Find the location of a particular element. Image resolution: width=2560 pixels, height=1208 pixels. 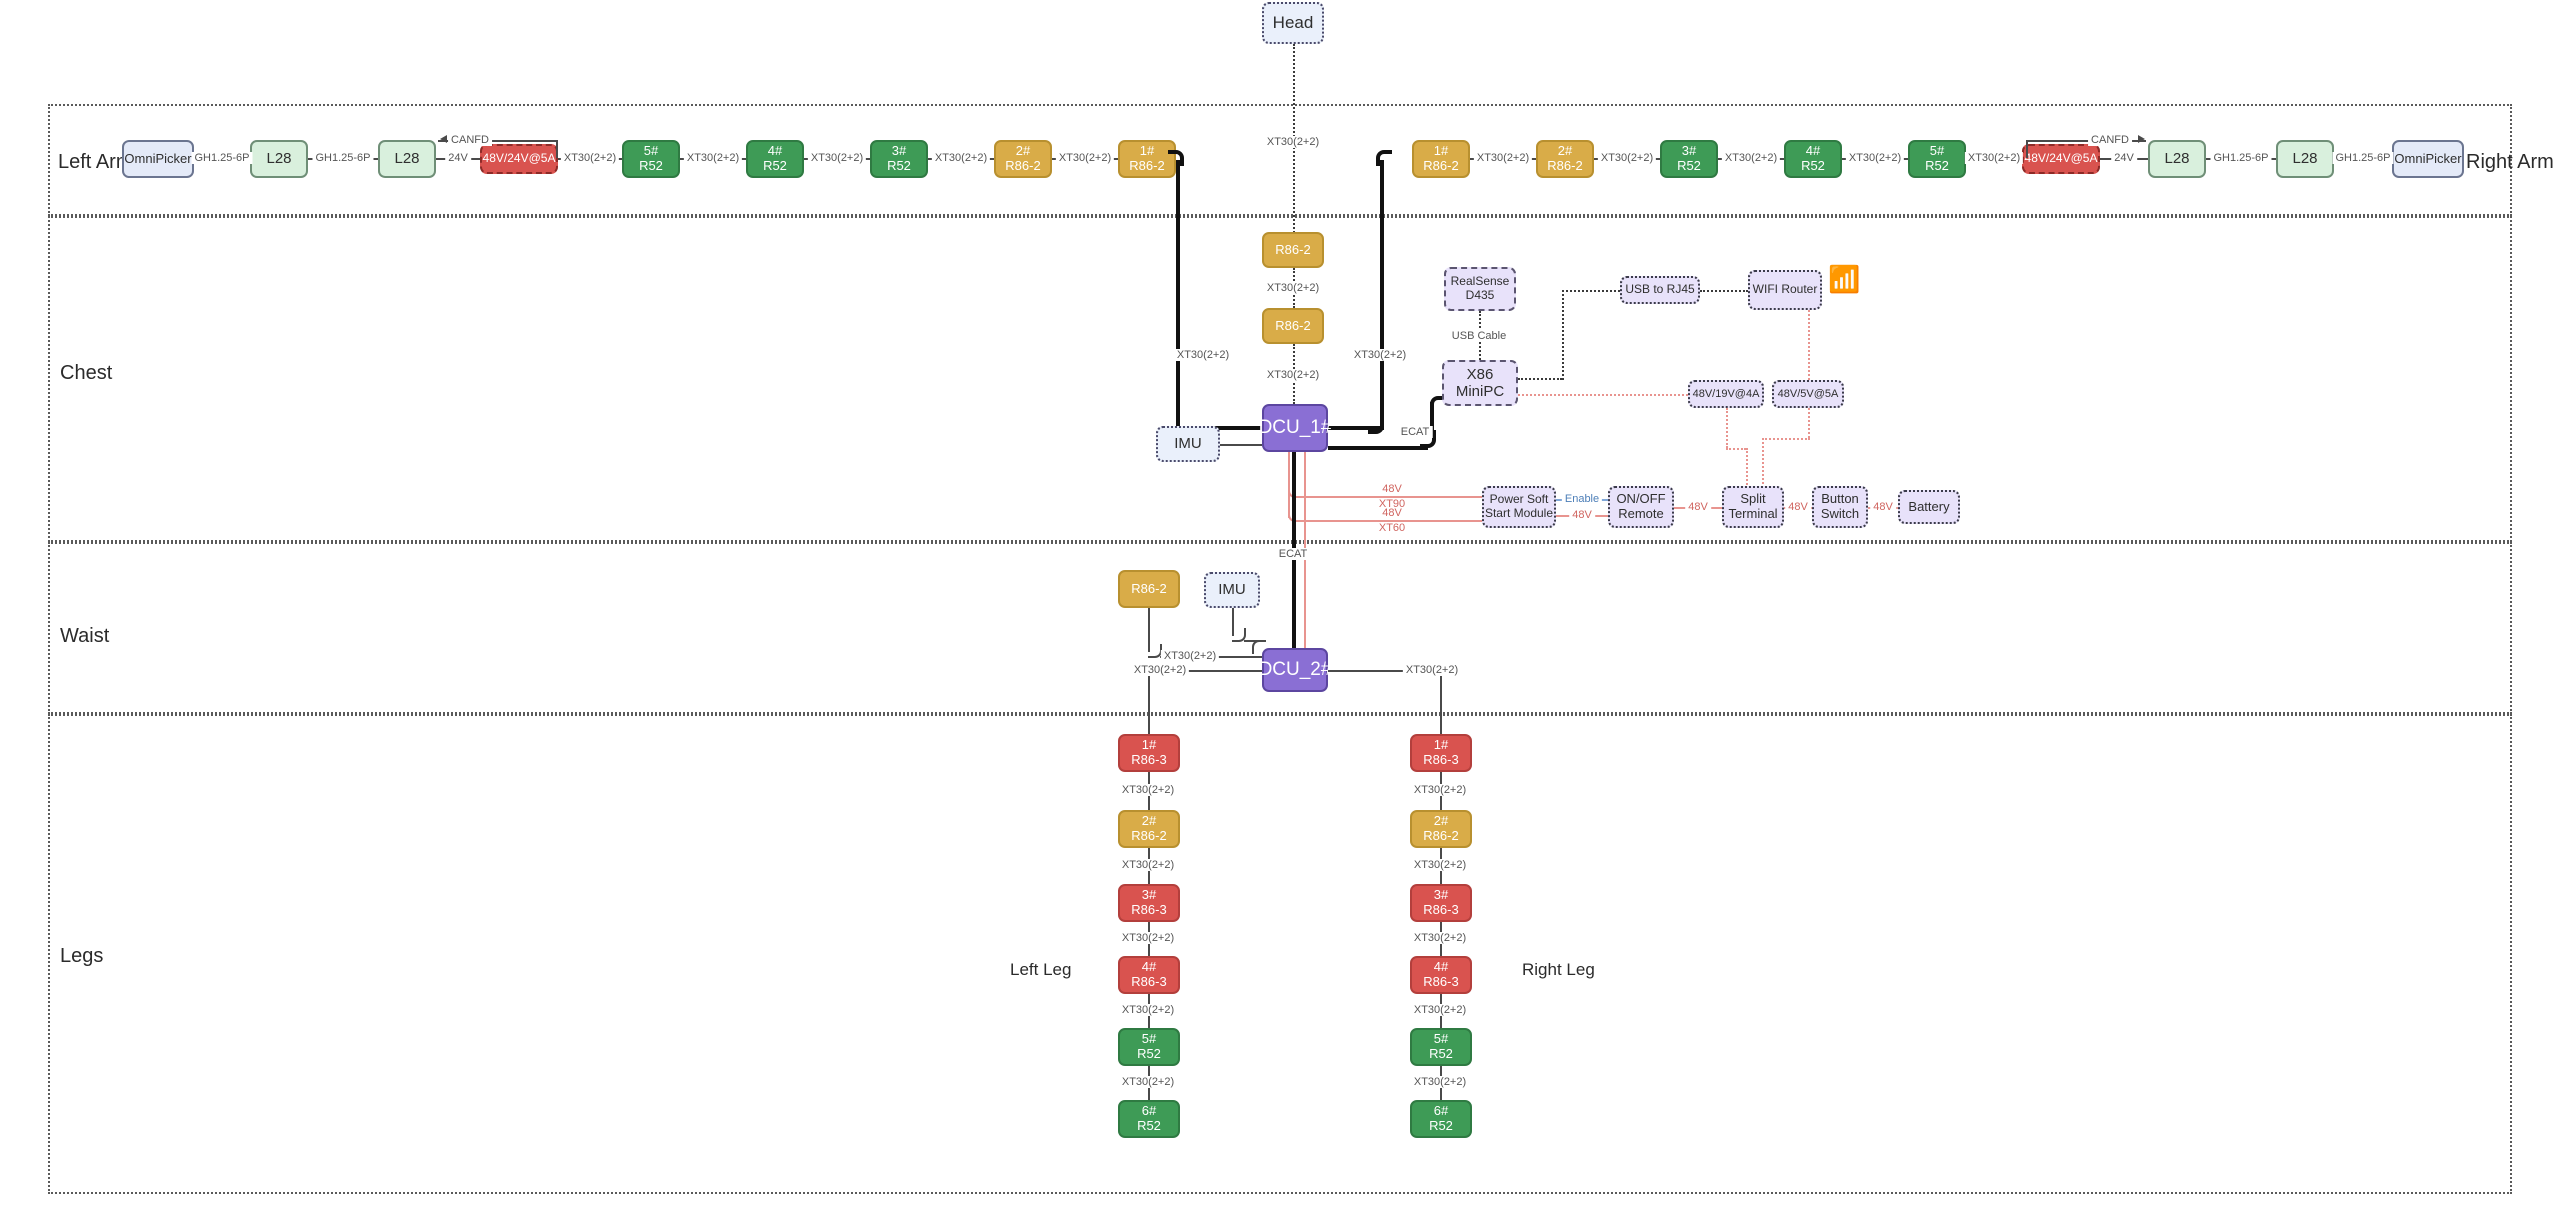

node-left-arm-converter: 48V/24V@5A is located at coordinates (519, 159).